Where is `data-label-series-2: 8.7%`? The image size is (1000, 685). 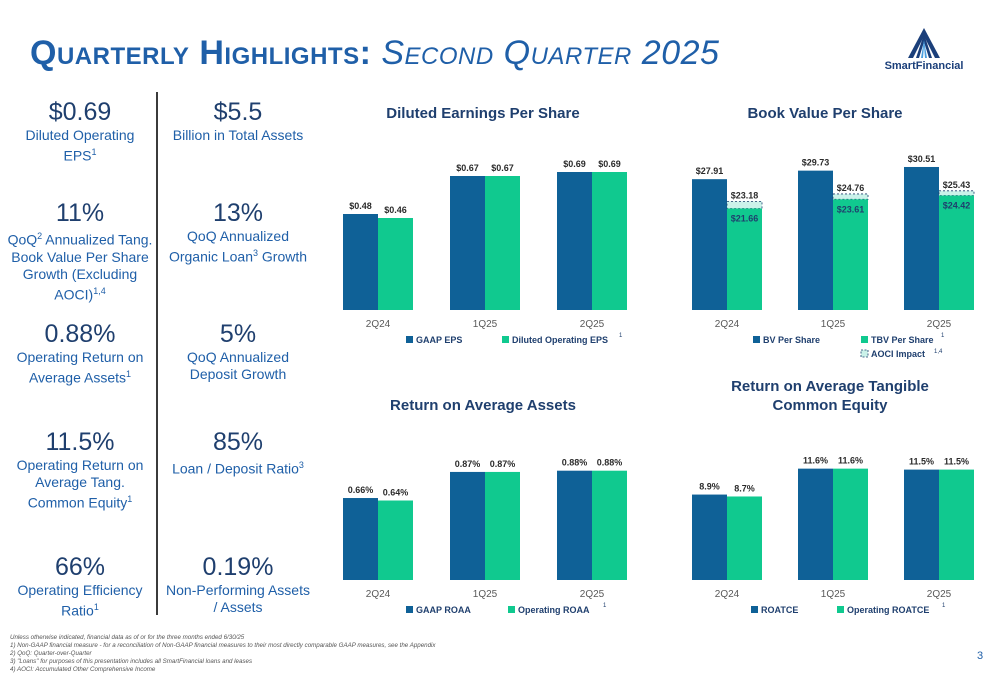 data-label-series-2: 8.7% is located at coordinates (744, 488).